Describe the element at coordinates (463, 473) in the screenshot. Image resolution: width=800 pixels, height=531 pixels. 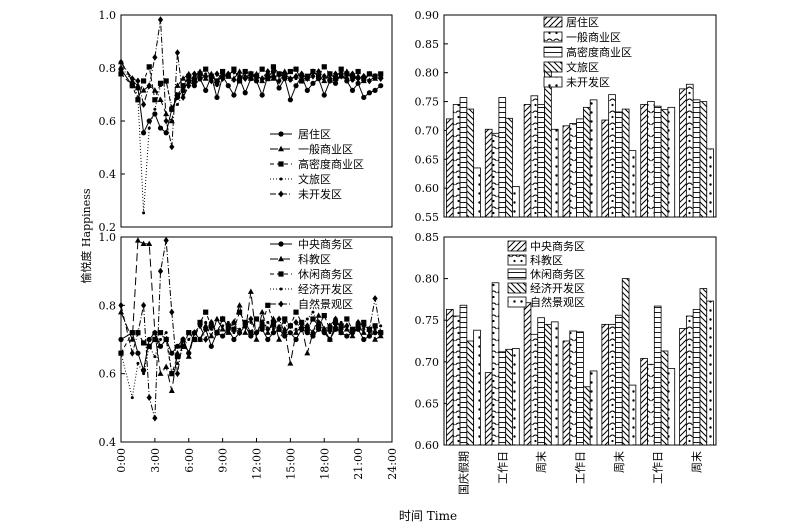
I see `x-category-label: 国庆假期` at that location.